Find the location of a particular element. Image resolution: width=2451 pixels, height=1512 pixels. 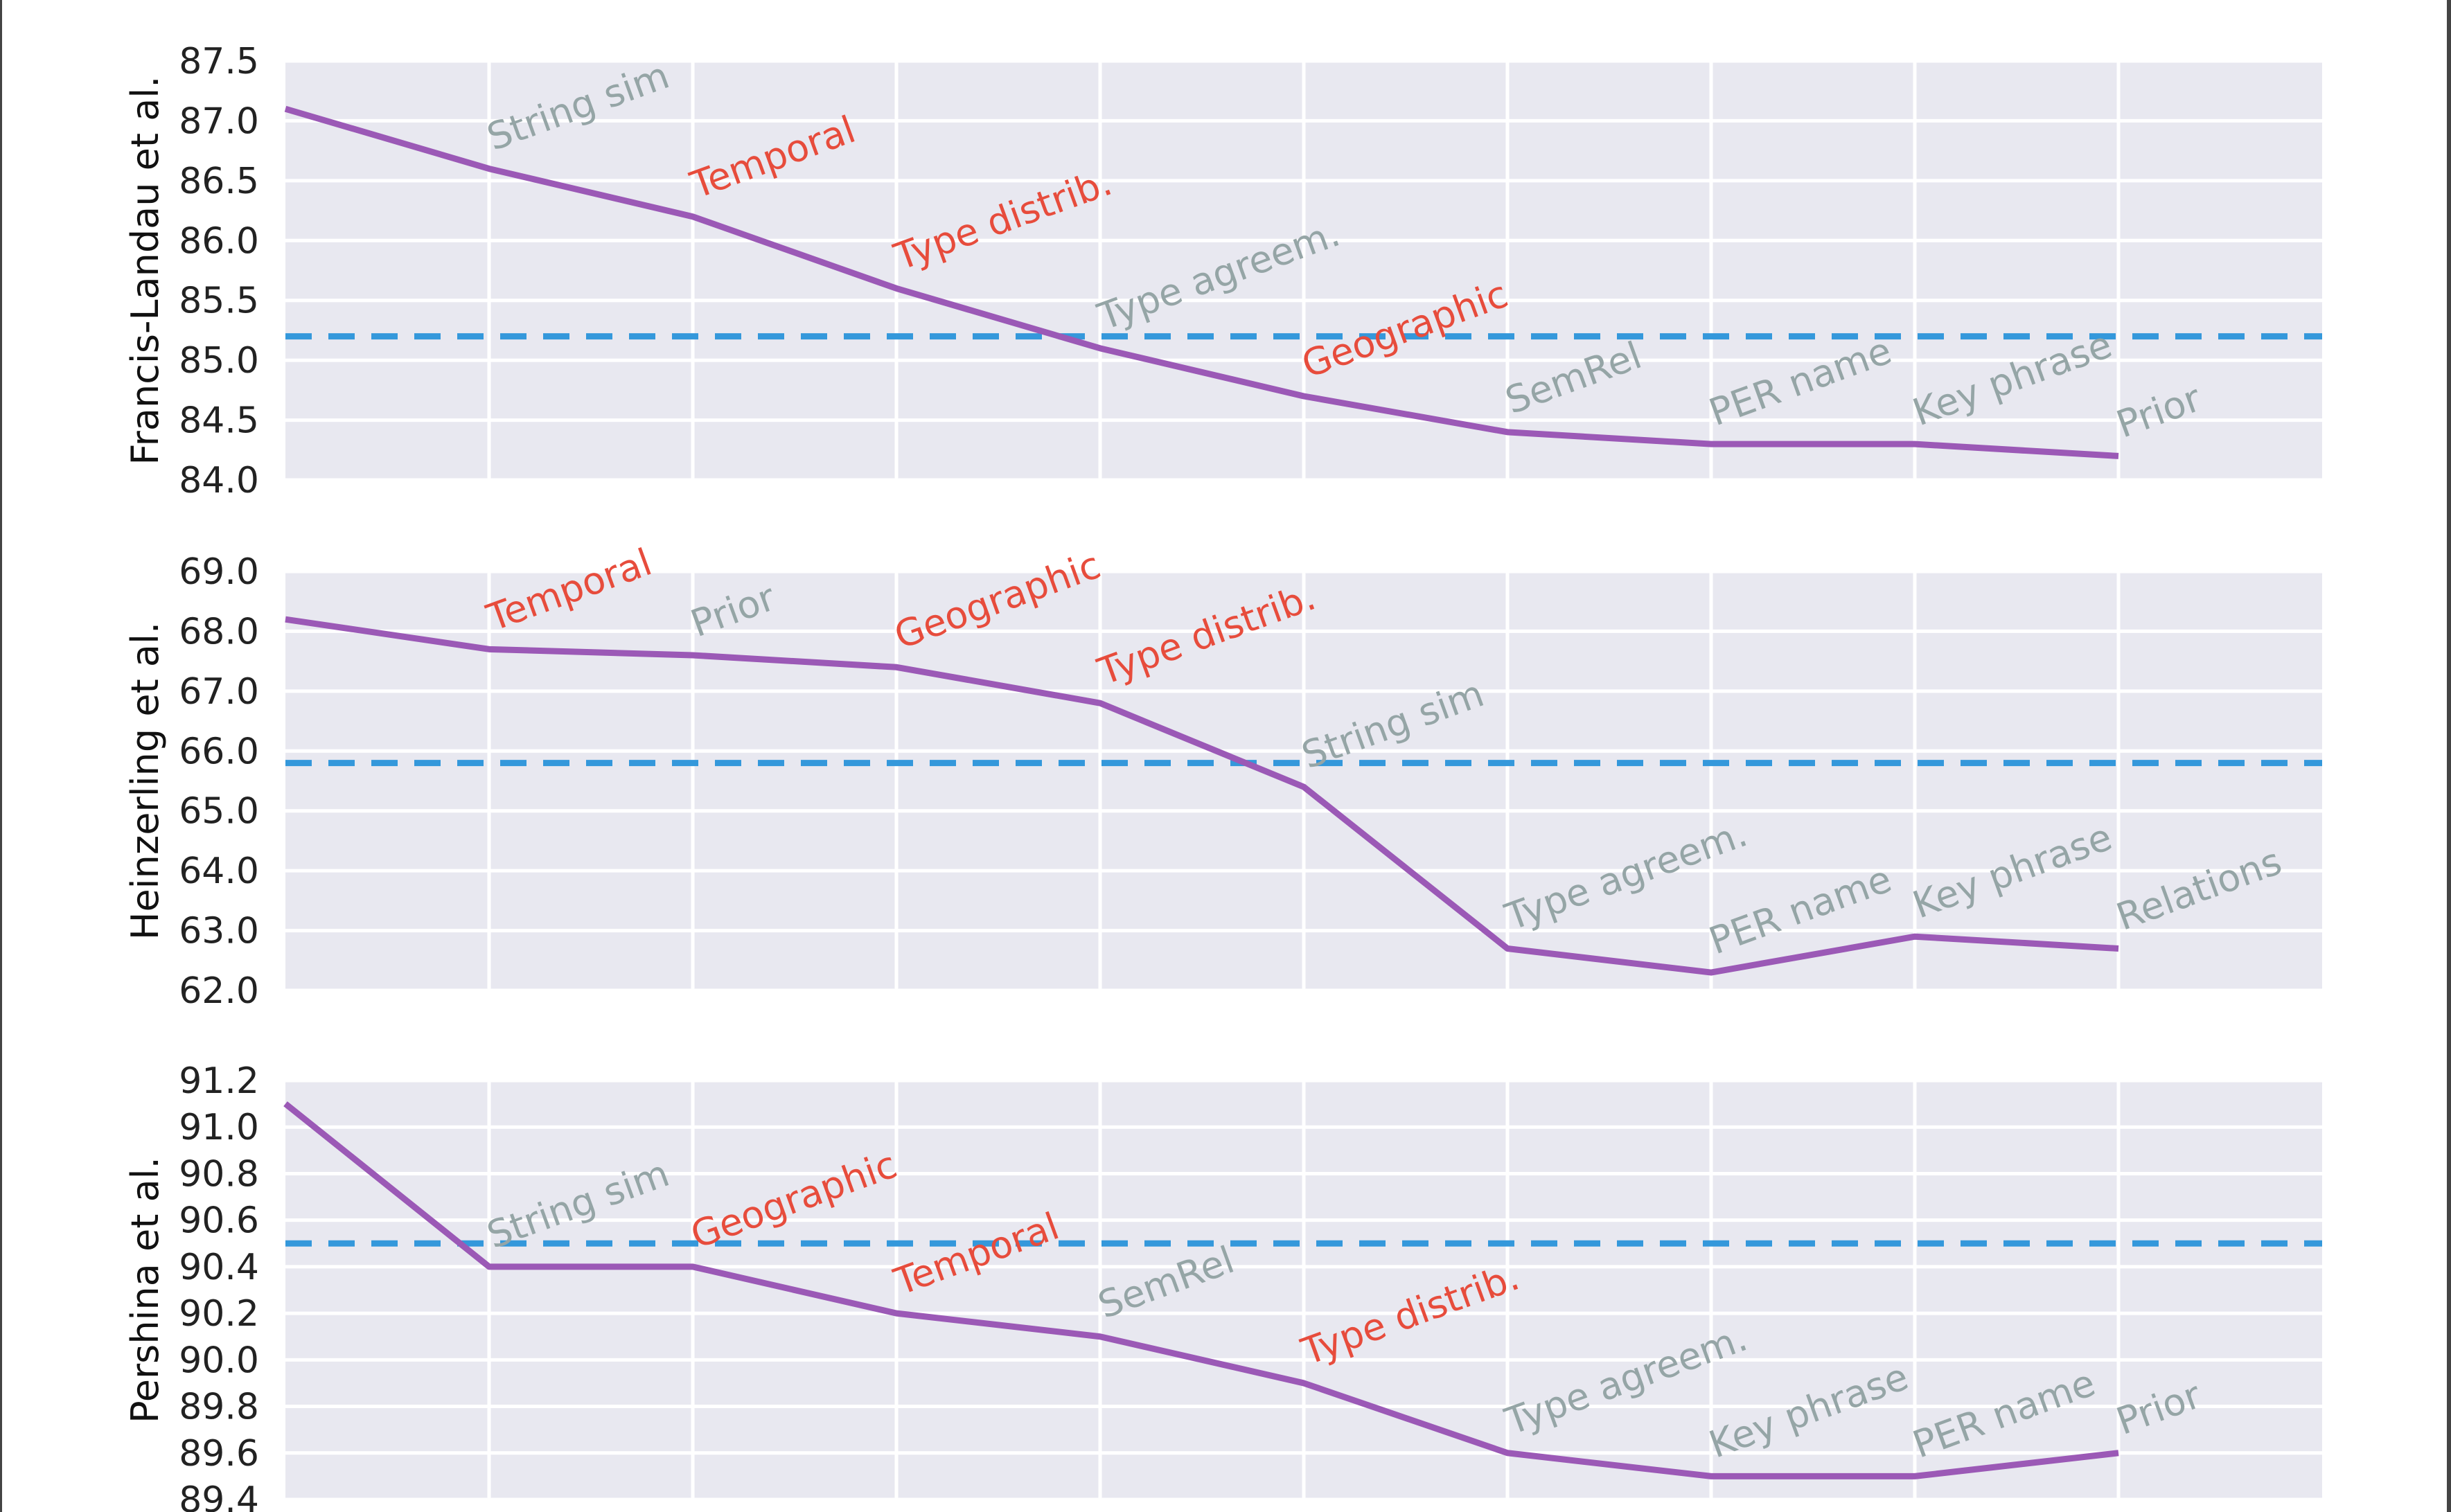

y-tick-label: 89.4 is located at coordinates (219, 1496).